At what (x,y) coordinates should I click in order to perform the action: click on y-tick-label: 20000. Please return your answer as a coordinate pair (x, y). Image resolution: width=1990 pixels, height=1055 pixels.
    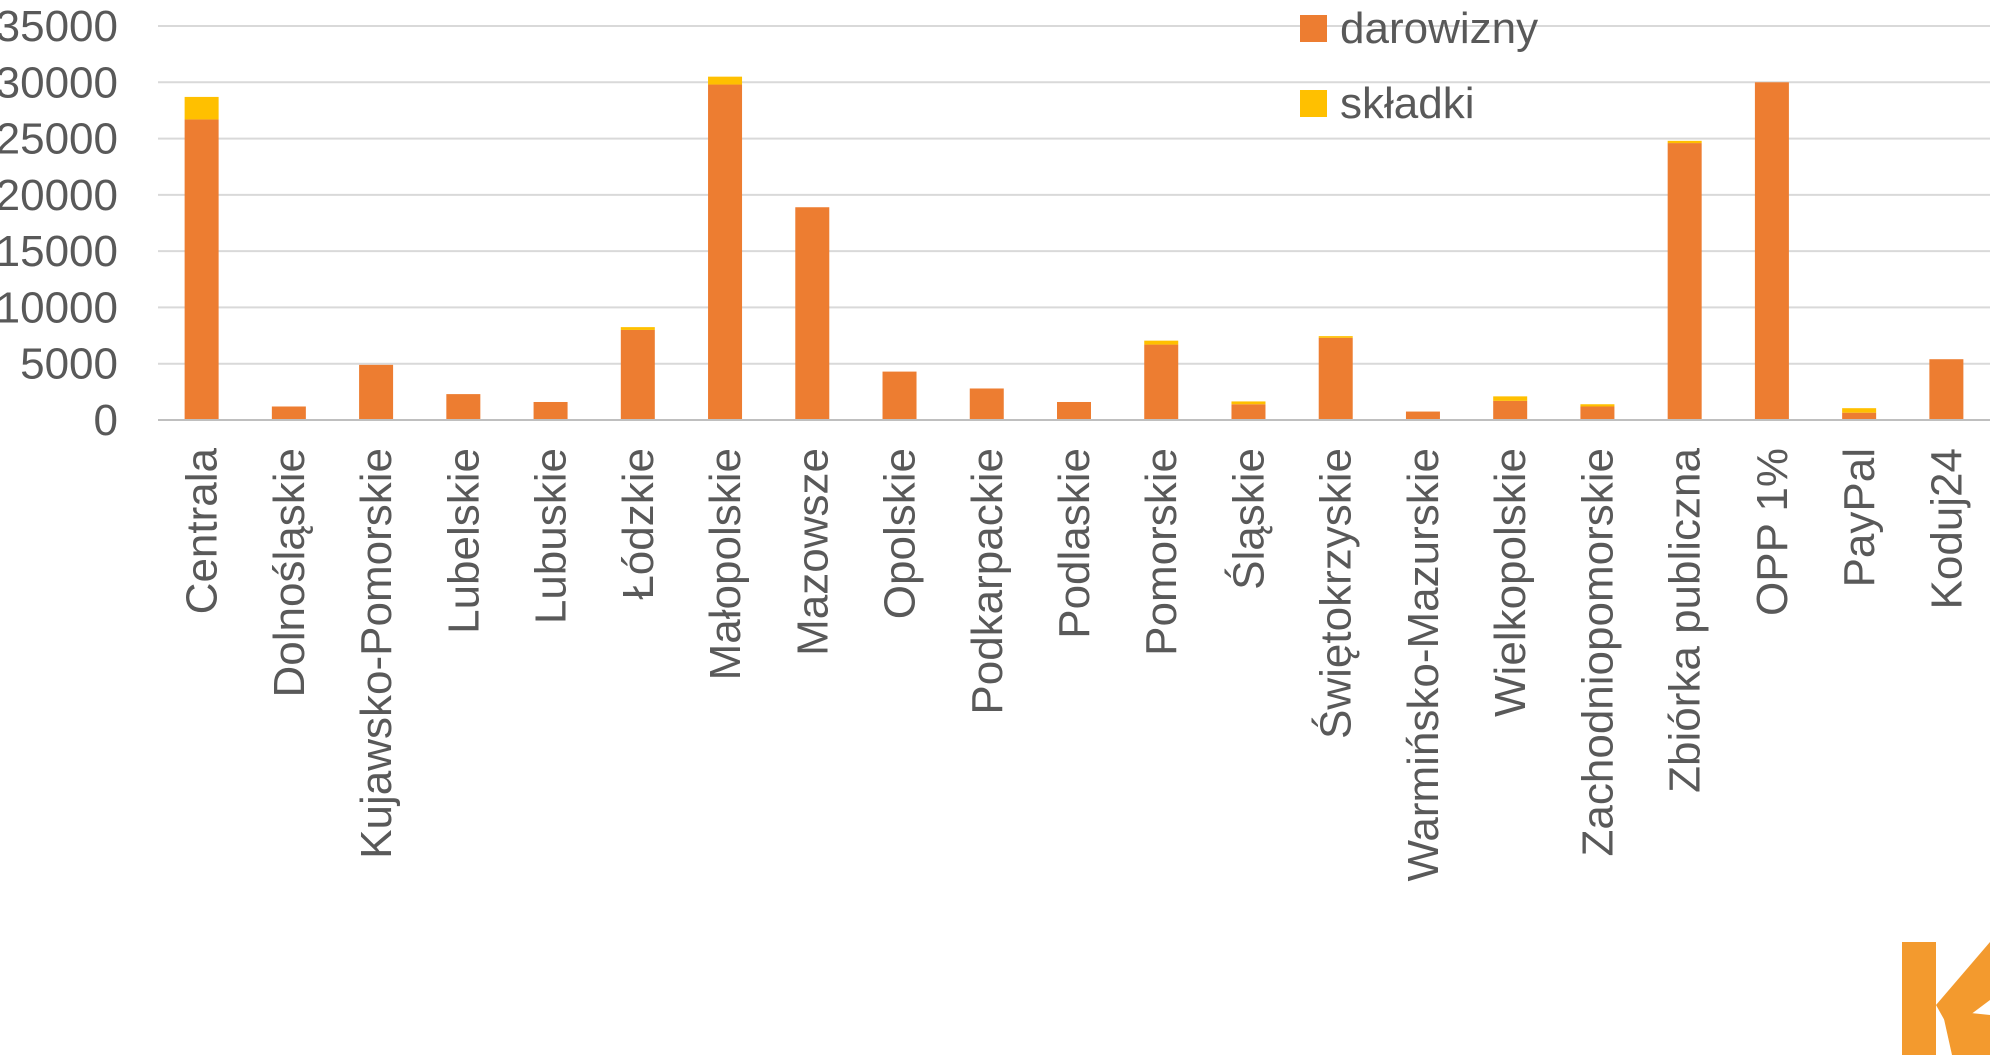
    Looking at the image, I should click on (59, 195).